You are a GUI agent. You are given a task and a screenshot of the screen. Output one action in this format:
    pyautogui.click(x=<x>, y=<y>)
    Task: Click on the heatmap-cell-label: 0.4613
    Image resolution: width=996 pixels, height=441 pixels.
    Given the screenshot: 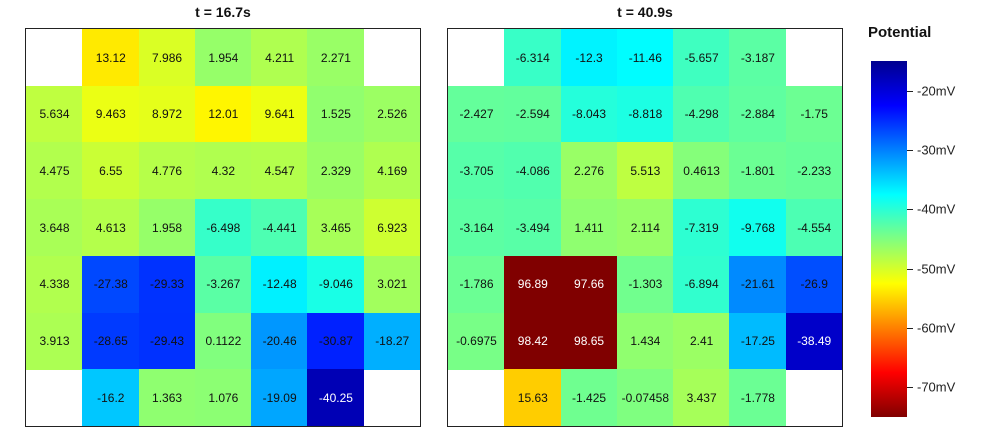 What is the action you would take?
    pyautogui.click(x=701, y=170)
    